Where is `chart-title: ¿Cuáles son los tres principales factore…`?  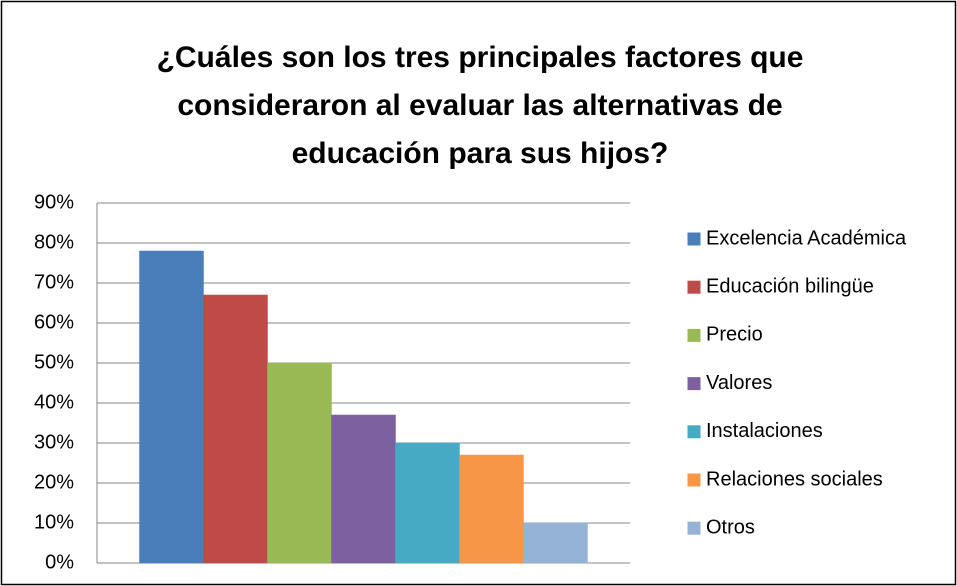 chart-title: ¿Cuáles son los tres principales factore… is located at coordinates (480, 105).